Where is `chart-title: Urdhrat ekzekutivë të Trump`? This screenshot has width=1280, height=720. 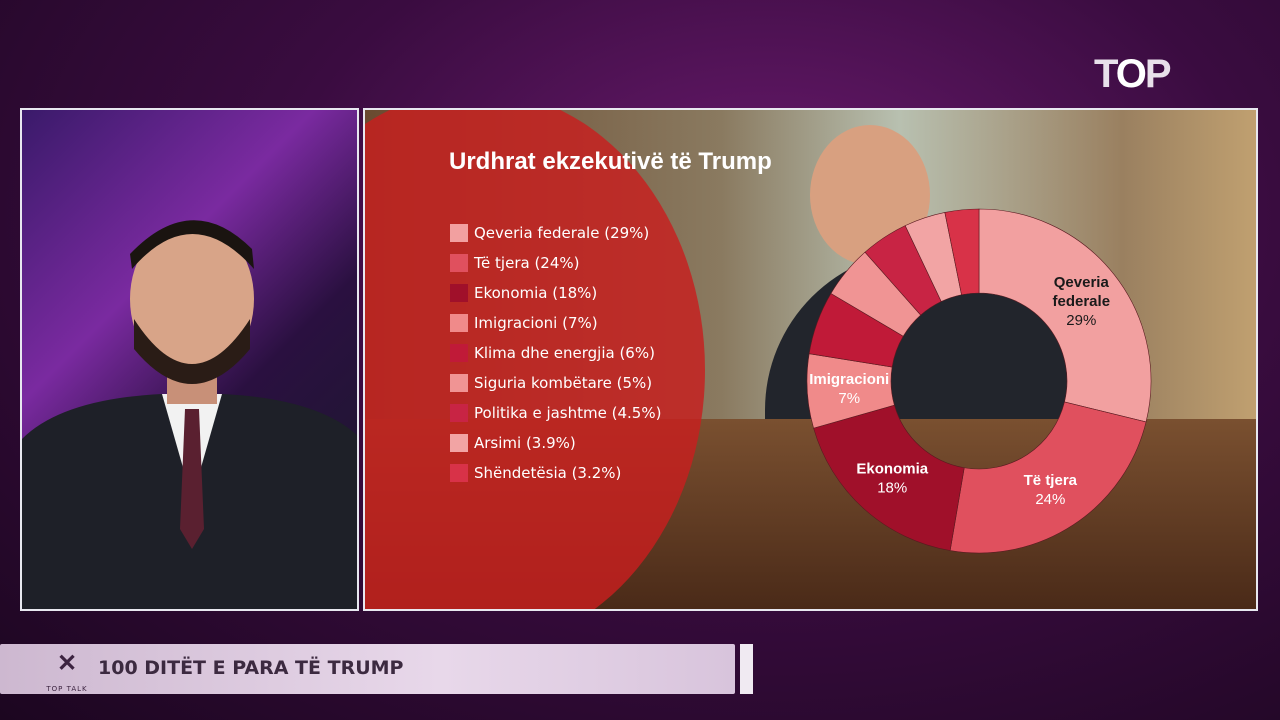 chart-title: Urdhrat ekzekutivë të Trump is located at coordinates (610, 161).